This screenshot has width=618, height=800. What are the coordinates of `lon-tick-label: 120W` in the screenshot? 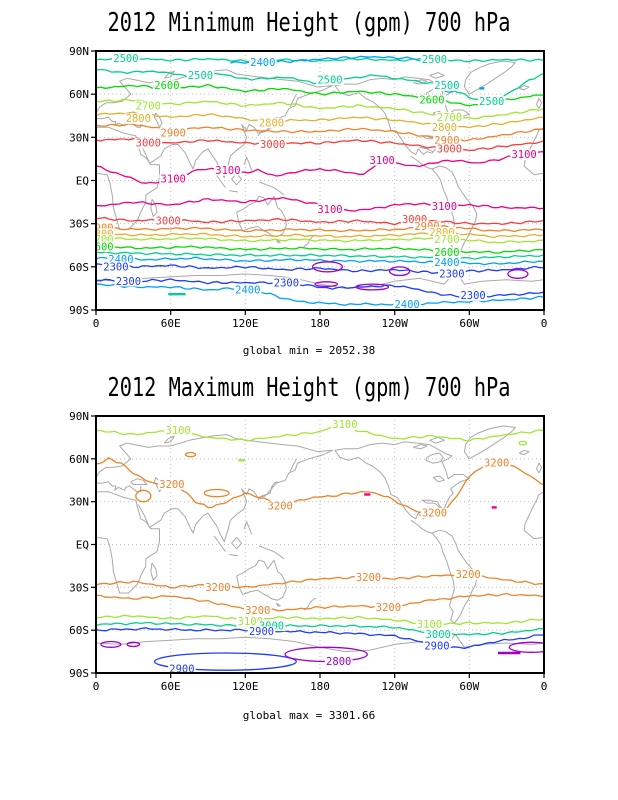 It's located at (394, 686).